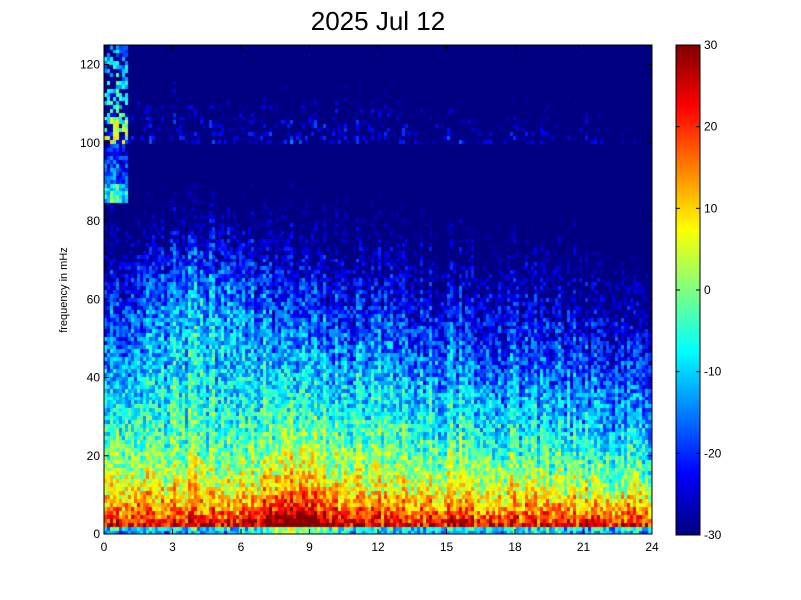  I want to click on chart-title: 2025 Jul 12, so click(378, 21).